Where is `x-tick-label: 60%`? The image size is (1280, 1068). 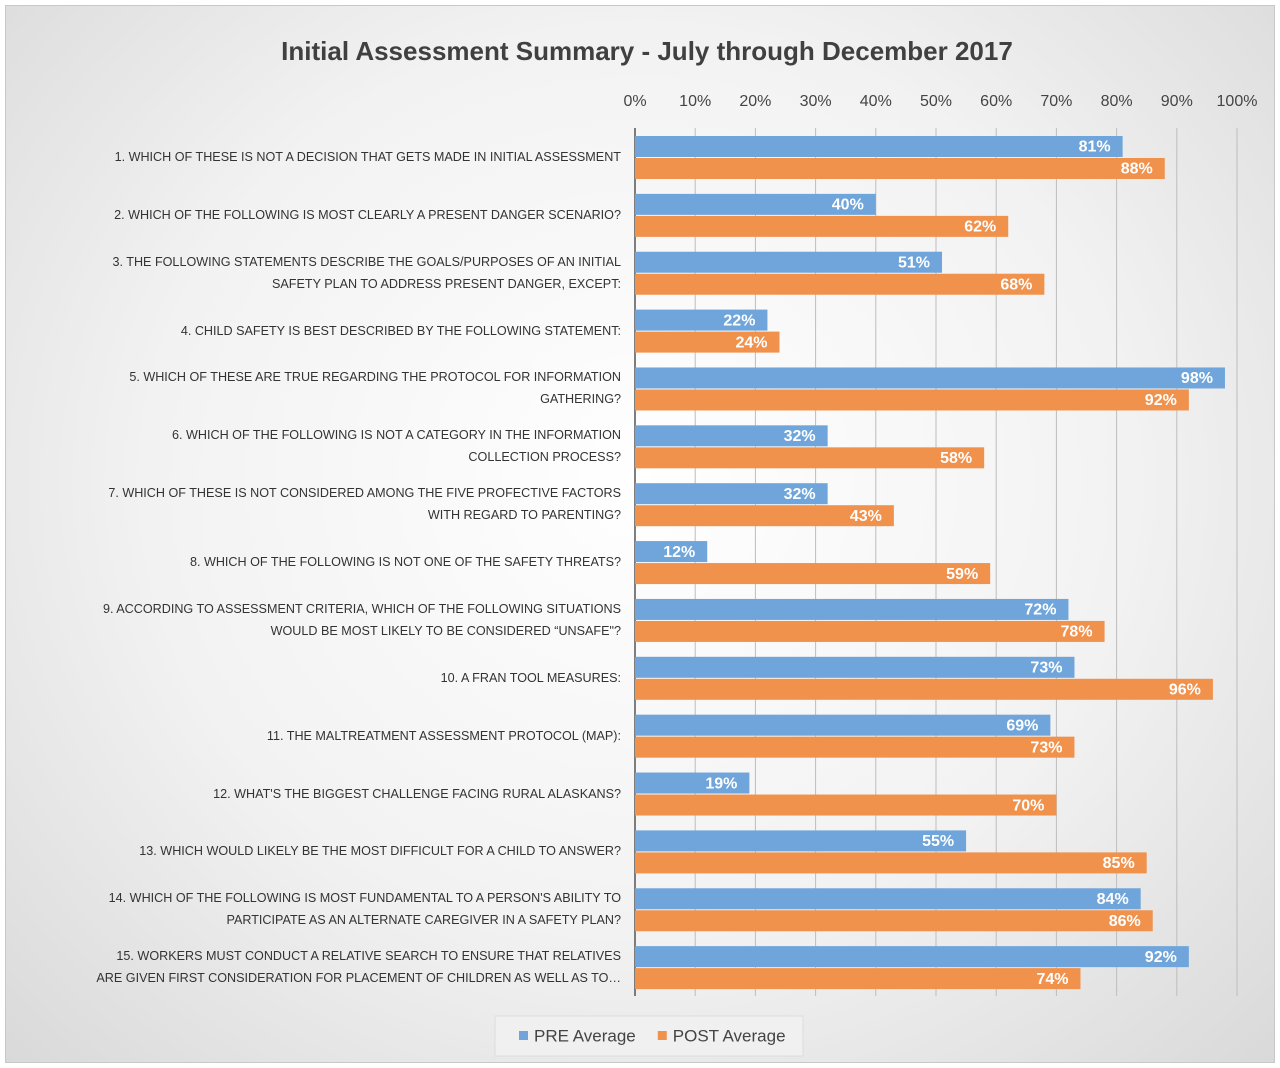 x-tick-label: 60% is located at coordinates (996, 101).